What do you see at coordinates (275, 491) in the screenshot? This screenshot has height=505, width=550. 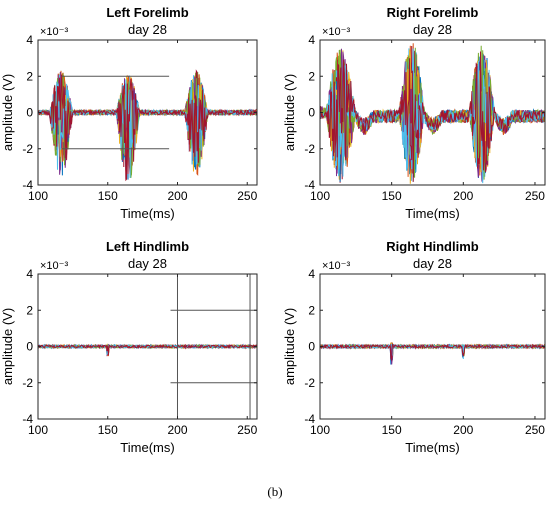 I see `figure-caption: (b)` at bounding box center [275, 491].